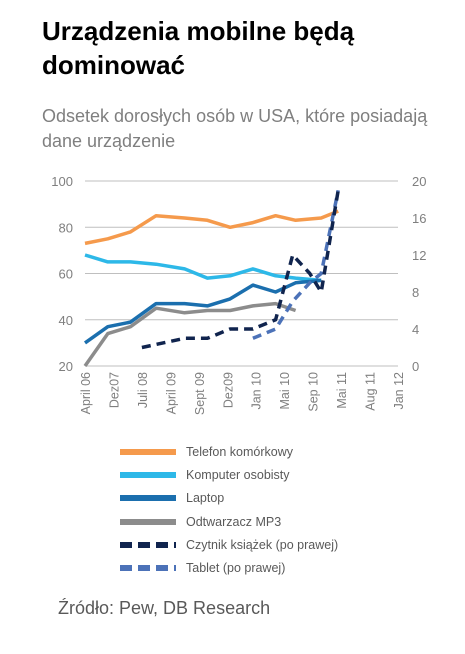 The image size is (465, 654). Describe the element at coordinates (238, 475) in the screenshot. I see `legend-label: Komputer osobisty` at that location.